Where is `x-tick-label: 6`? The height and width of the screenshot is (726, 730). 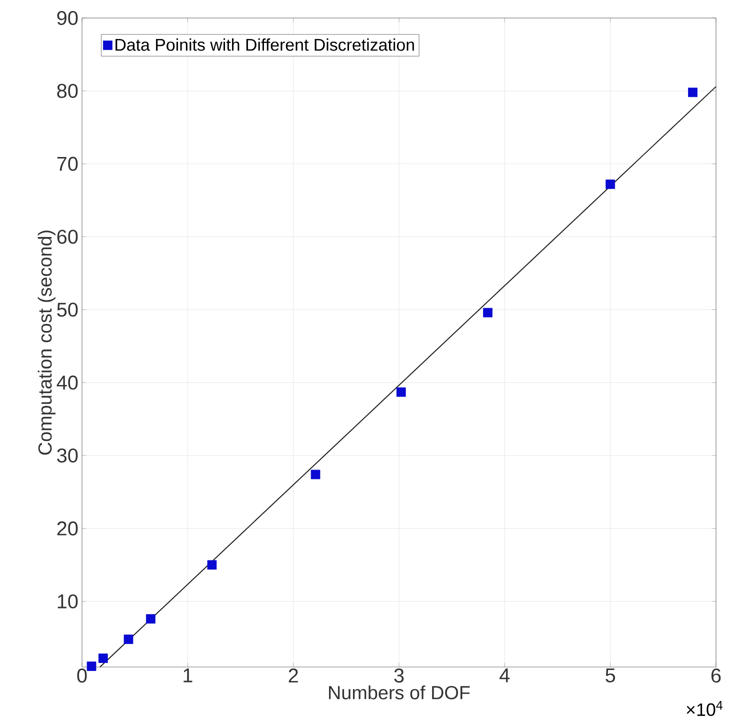
x-tick-label: 6 is located at coordinates (716, 675).